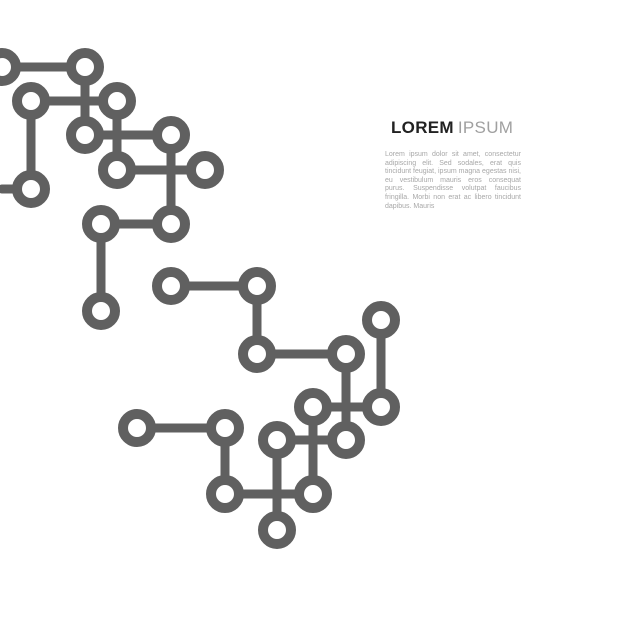  Describe the element at coordinates (422, 127) in the screenshot. I see `heading-word-bold: LOREM` at that location.